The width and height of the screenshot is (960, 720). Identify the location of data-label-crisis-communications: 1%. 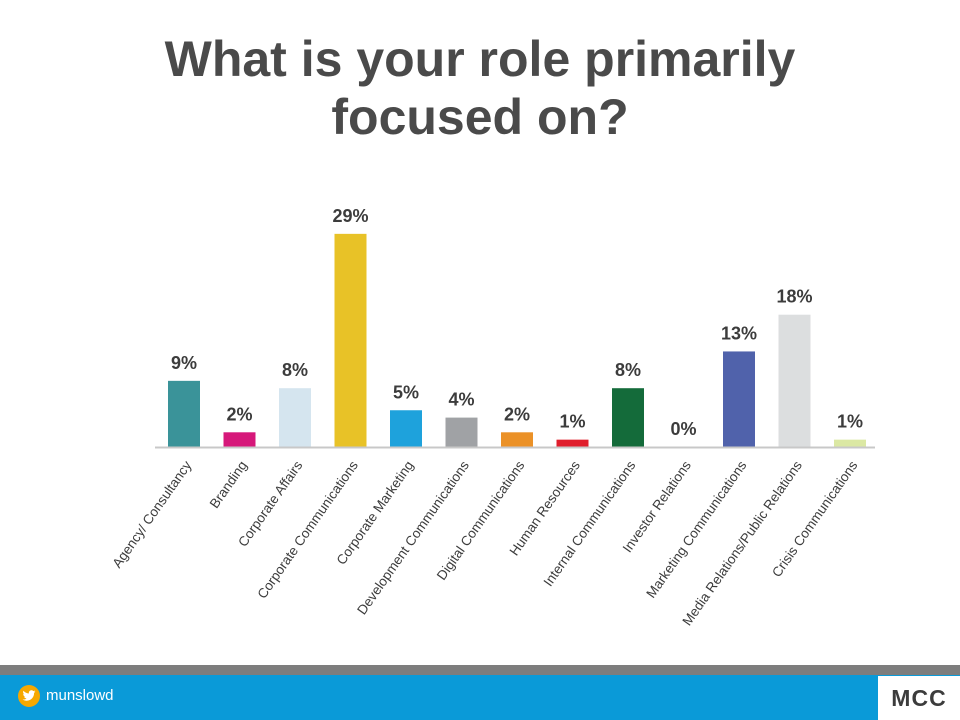
(850, 422).